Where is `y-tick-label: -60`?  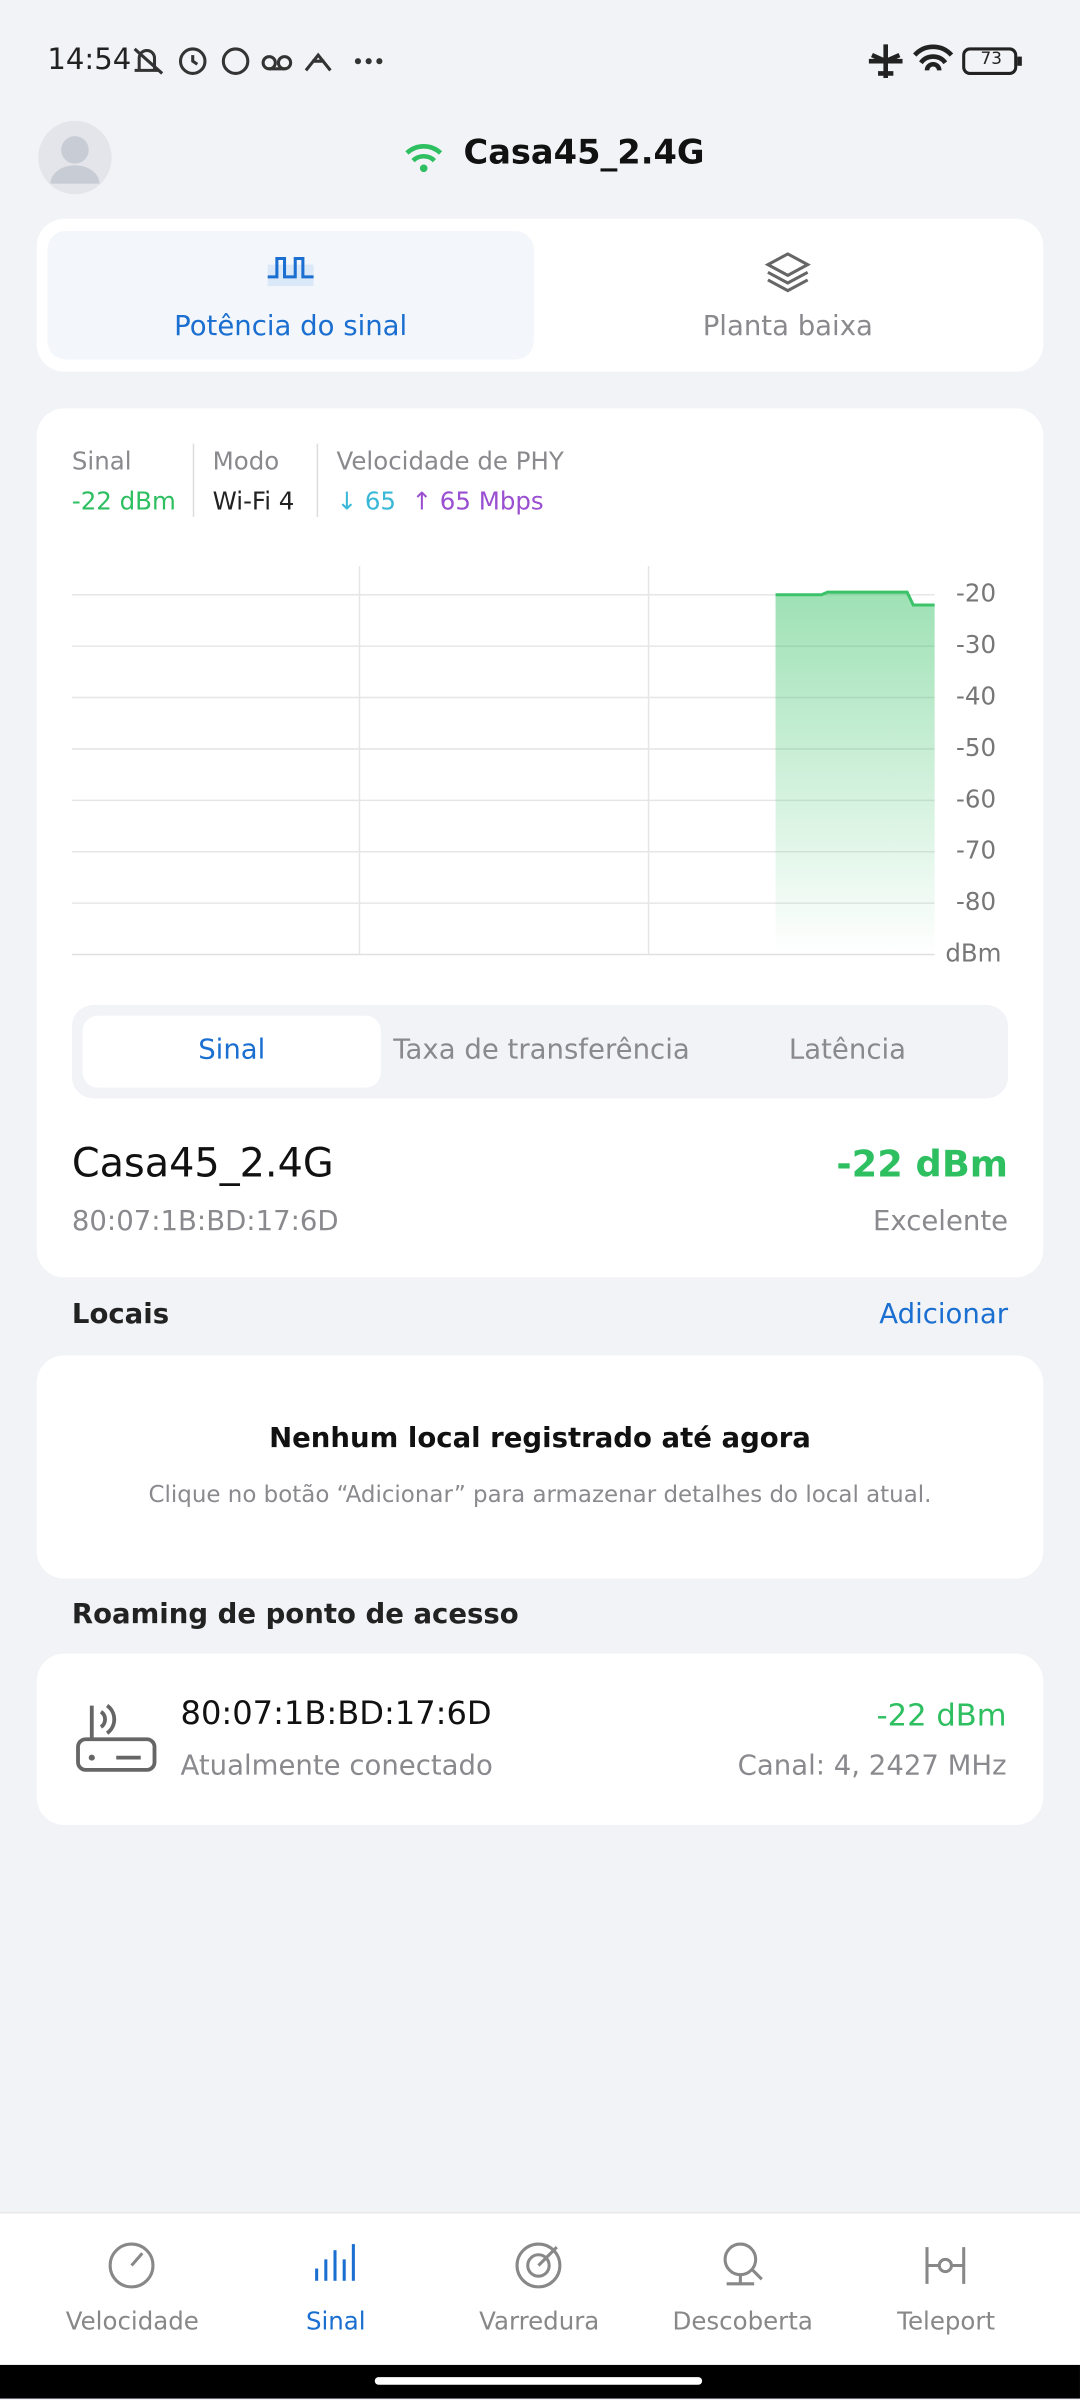
y-tick-label: -60 is located at coordinates (976, 798).